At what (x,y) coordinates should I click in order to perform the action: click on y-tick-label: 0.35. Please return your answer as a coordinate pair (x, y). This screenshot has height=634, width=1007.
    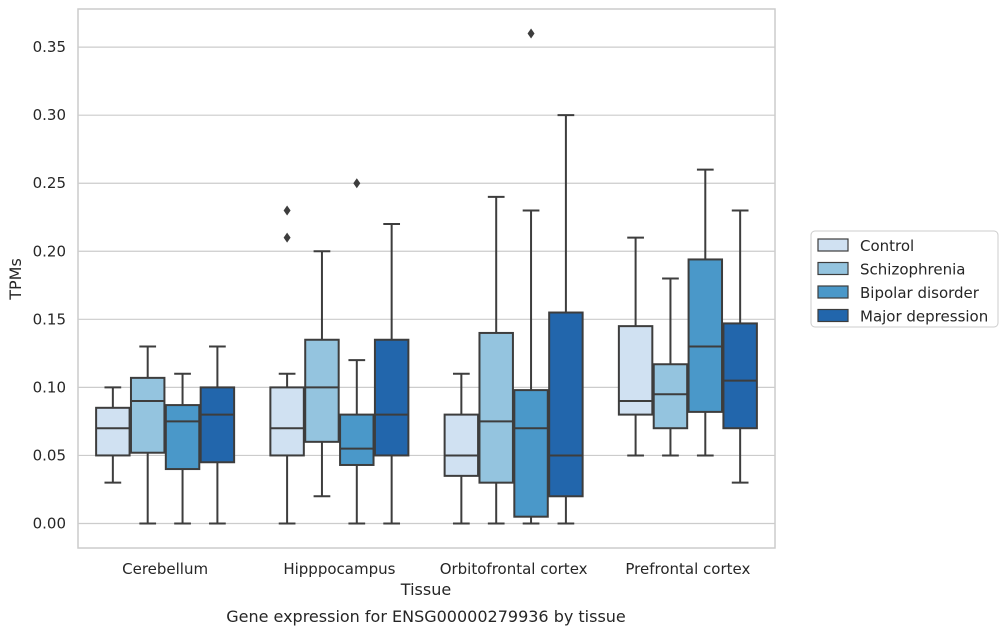
    Looking at the image, I should click on (49, 47).